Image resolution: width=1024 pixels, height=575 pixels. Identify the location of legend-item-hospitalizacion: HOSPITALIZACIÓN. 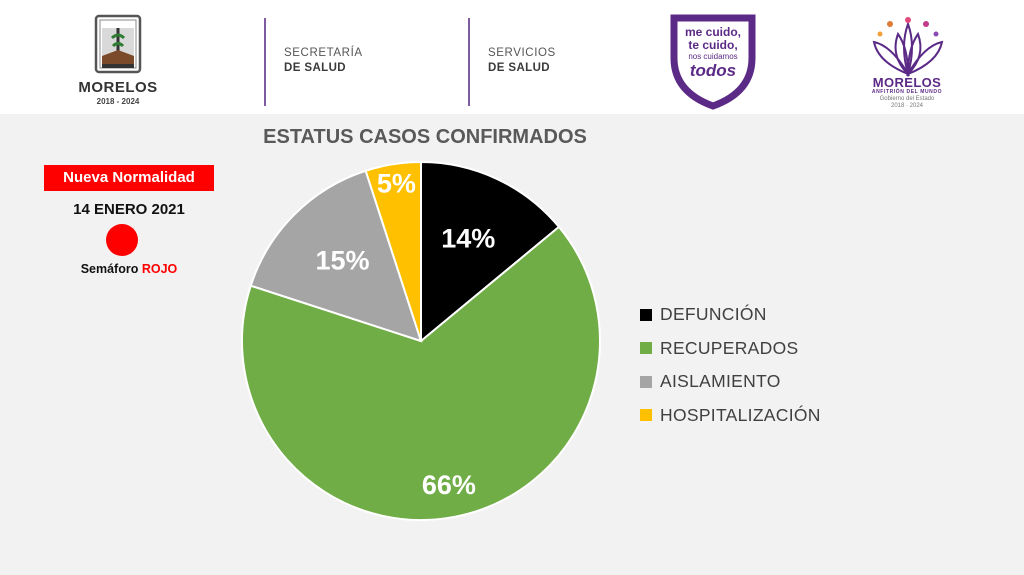
(730, 416).